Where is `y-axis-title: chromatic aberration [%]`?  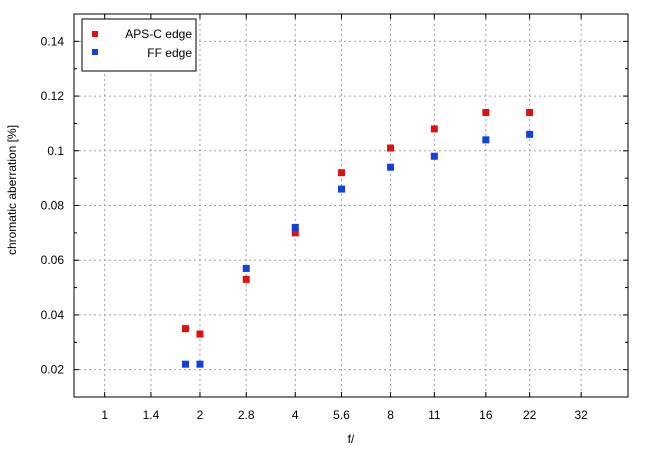
y-axis-title: chromatic aberration [%] is located at coordinates (12, 190).